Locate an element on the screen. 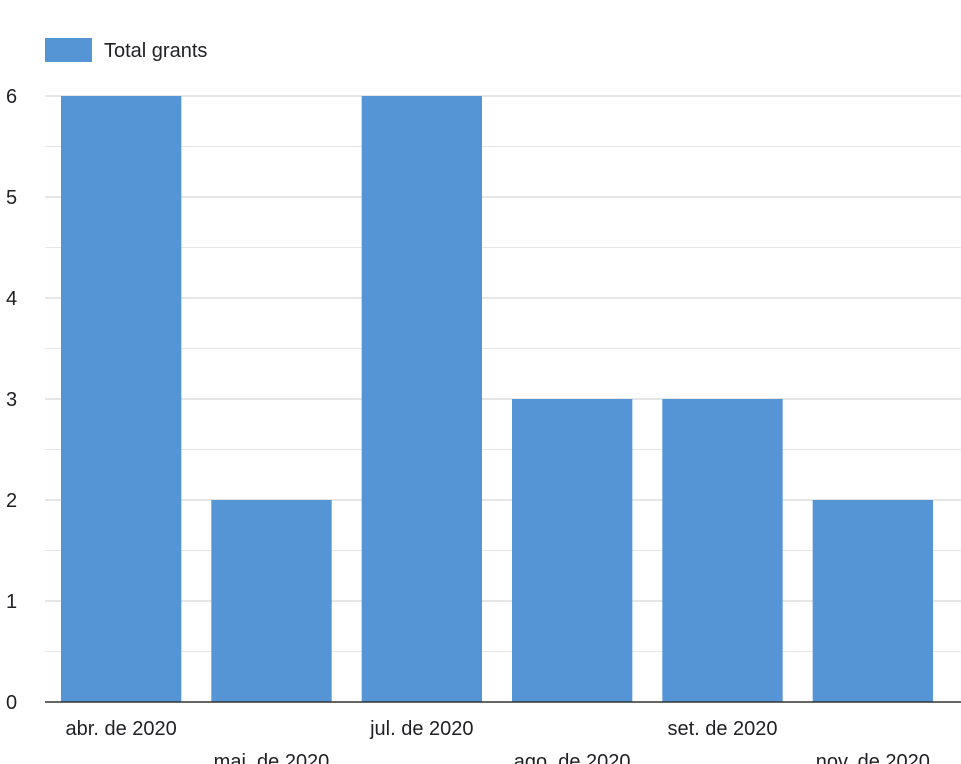 The height and width of the screenshot is (764, 961). y-tick-label: 2 is located at coordinates (11, 501).